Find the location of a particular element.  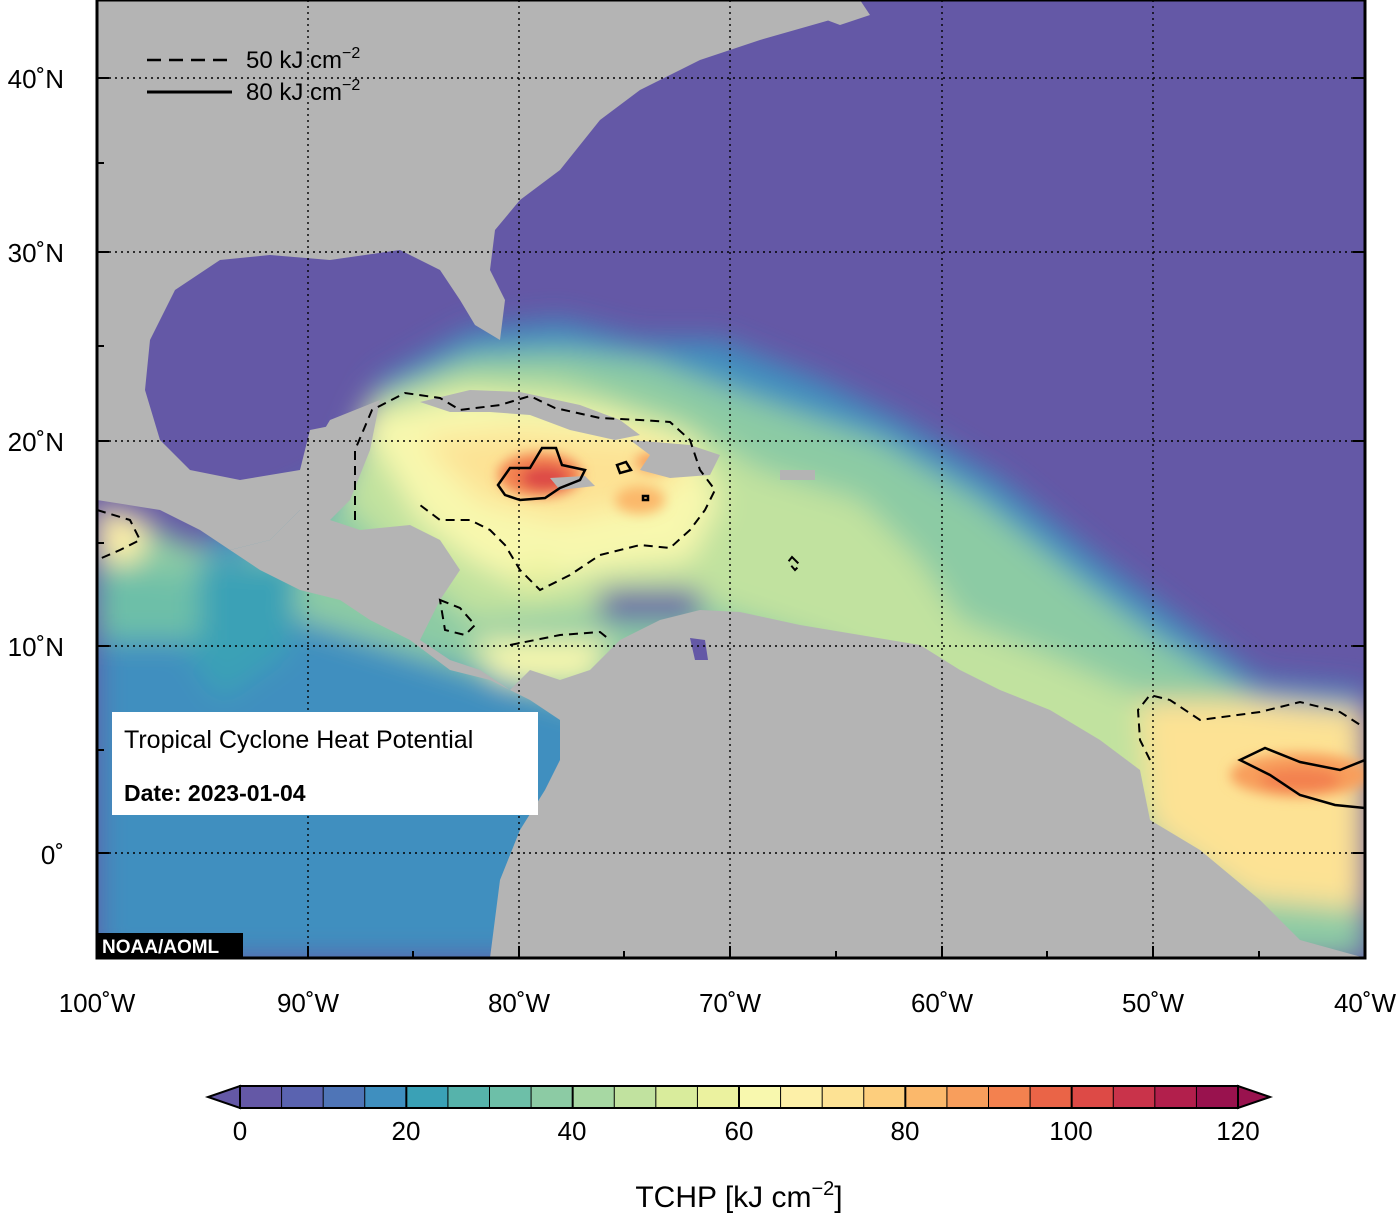

land-hispaniola is located at coordinates (675, 459).